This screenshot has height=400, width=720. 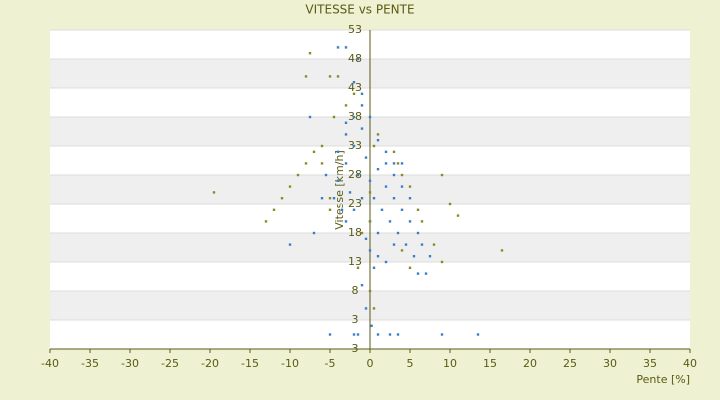 What do you see at coordinates (90, 363) in the screenshot?
I see `x-tick-label: -35` at bounding box center [90, 363].